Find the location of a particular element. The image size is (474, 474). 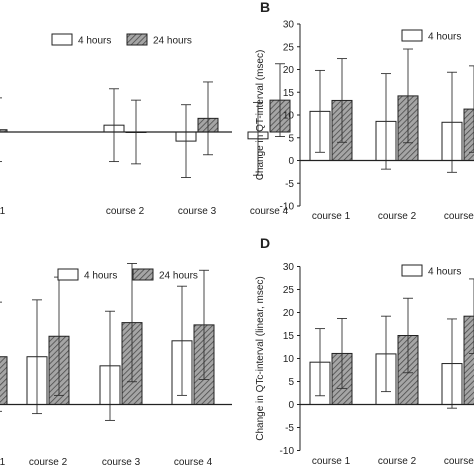

panel-label: D is located at coordinates (265, 243).